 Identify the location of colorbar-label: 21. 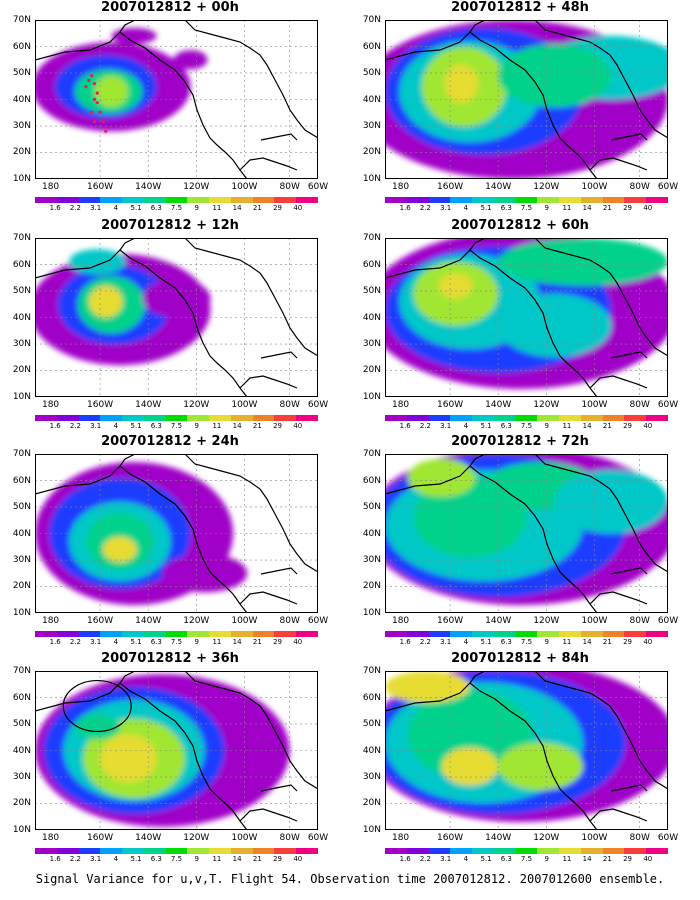
(607, 642).